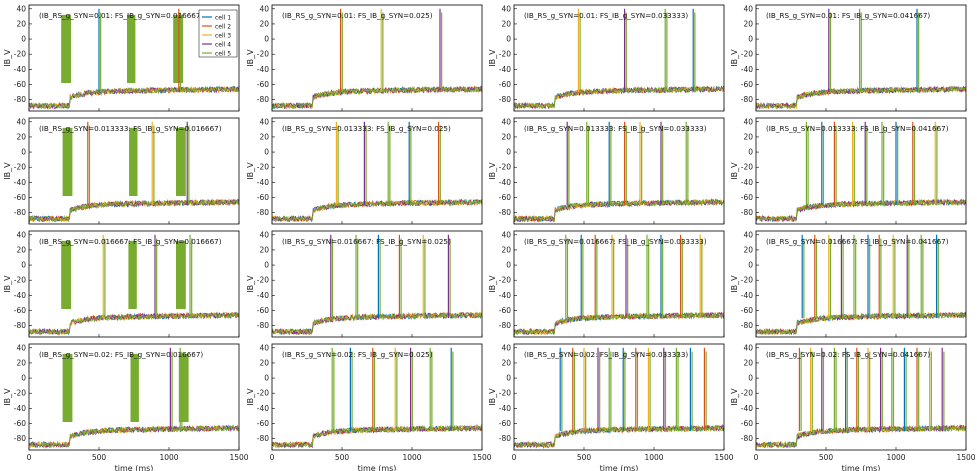 The height and width of the screenshot is (471, 977). What do you see at coordinates (223, 36) in the screenshot?
I see `legend-entry: cell 3` at bounding box center [223, 36].